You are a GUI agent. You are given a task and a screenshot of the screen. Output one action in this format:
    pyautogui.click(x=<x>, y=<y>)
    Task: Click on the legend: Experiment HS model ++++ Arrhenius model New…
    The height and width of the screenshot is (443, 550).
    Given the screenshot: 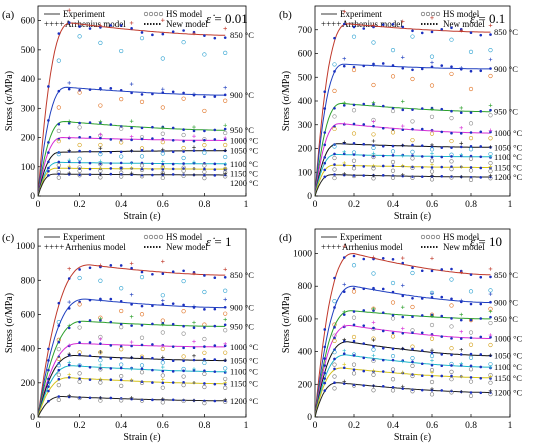 What is the action you would take?
    pyautogui.click(x=403, y=242)
    